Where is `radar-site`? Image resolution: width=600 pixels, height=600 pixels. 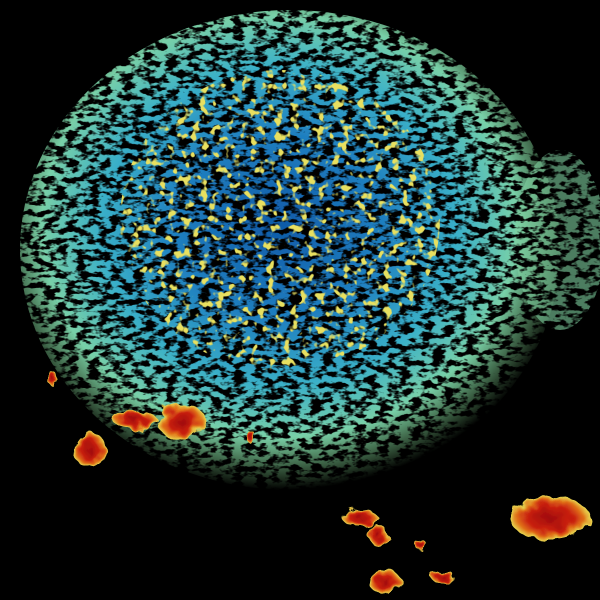 radar-site is located at coordinates (298, 299).